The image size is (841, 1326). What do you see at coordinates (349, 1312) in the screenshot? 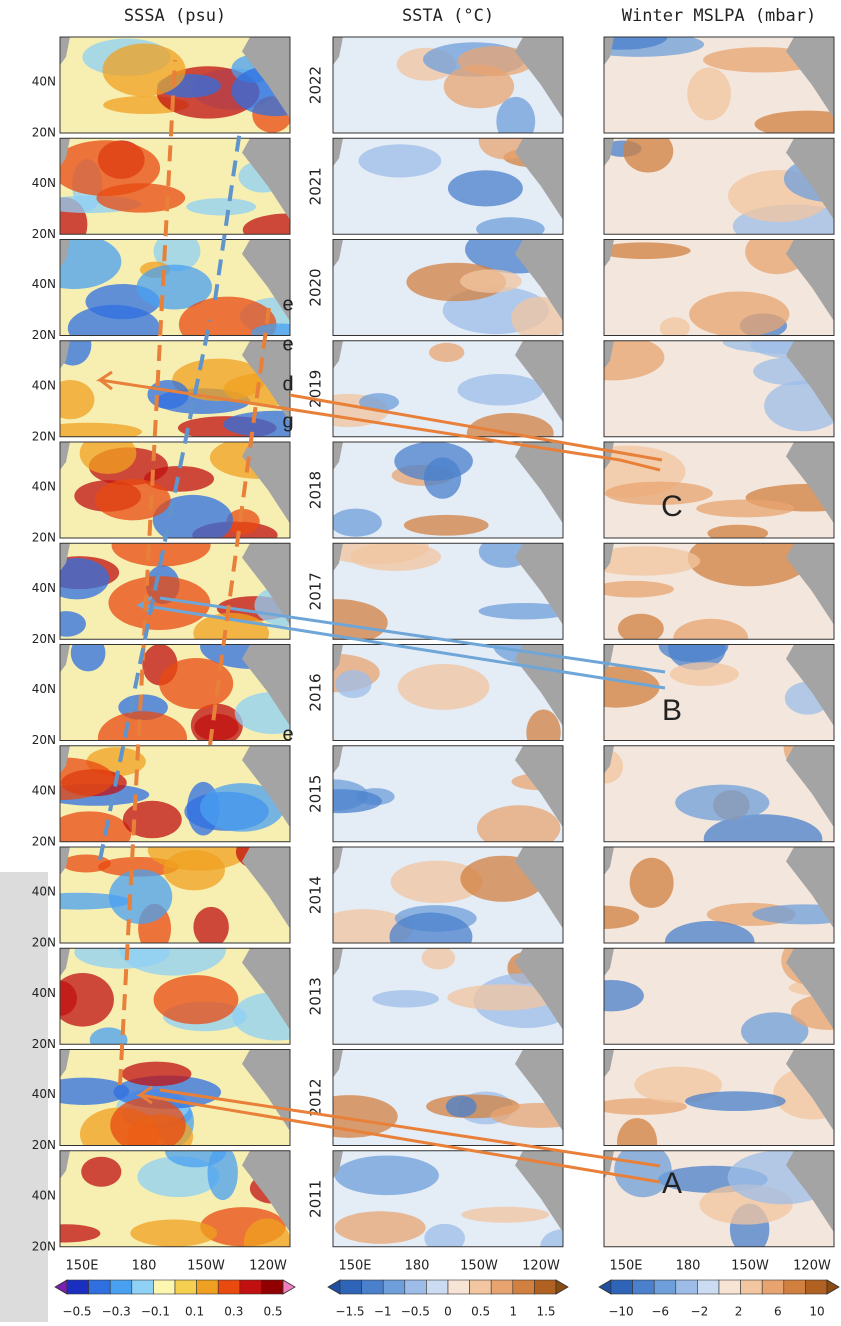
I see `colorbar-label: −1.5` at bounding box center [349, 1312].